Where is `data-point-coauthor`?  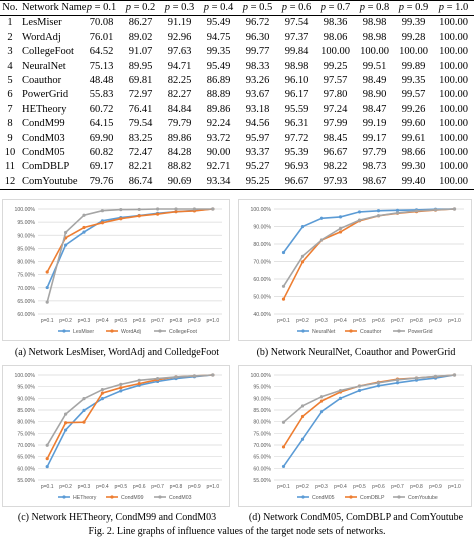
data-point-coauthor is located at coordinates (340, 232).